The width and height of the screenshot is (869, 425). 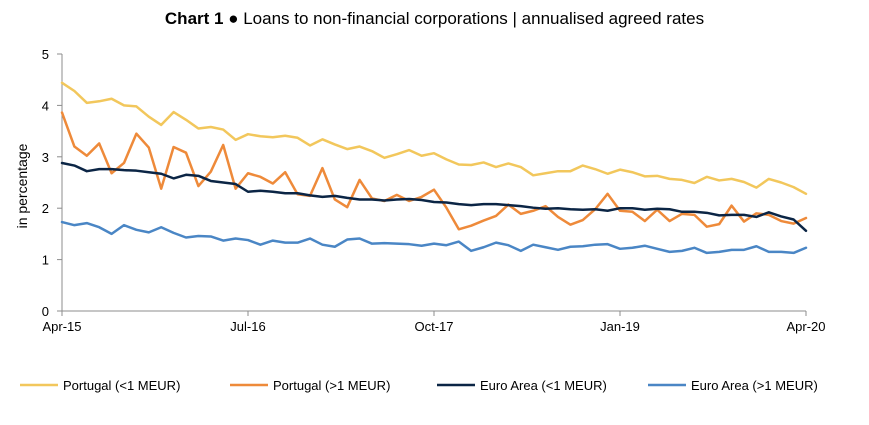 I want to click on legend-label: Euro Area (>1 MEUR), so click(x=754, y=385).